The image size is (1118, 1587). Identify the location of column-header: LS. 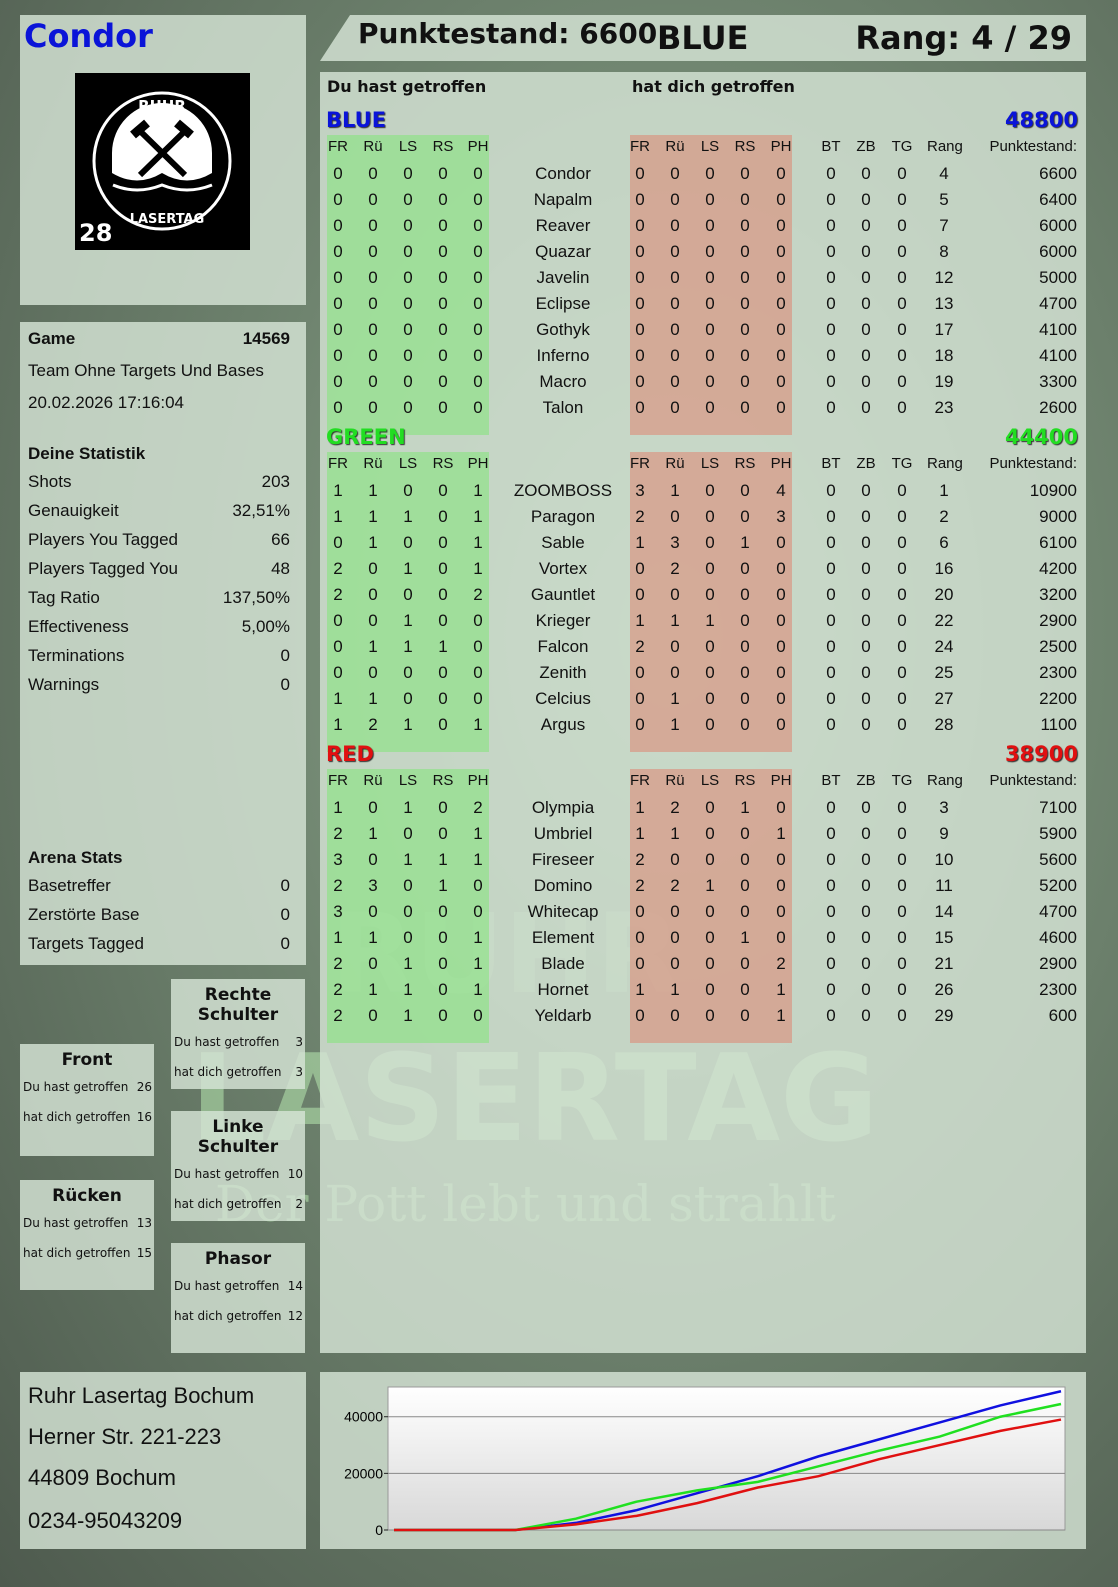
(408, 146).